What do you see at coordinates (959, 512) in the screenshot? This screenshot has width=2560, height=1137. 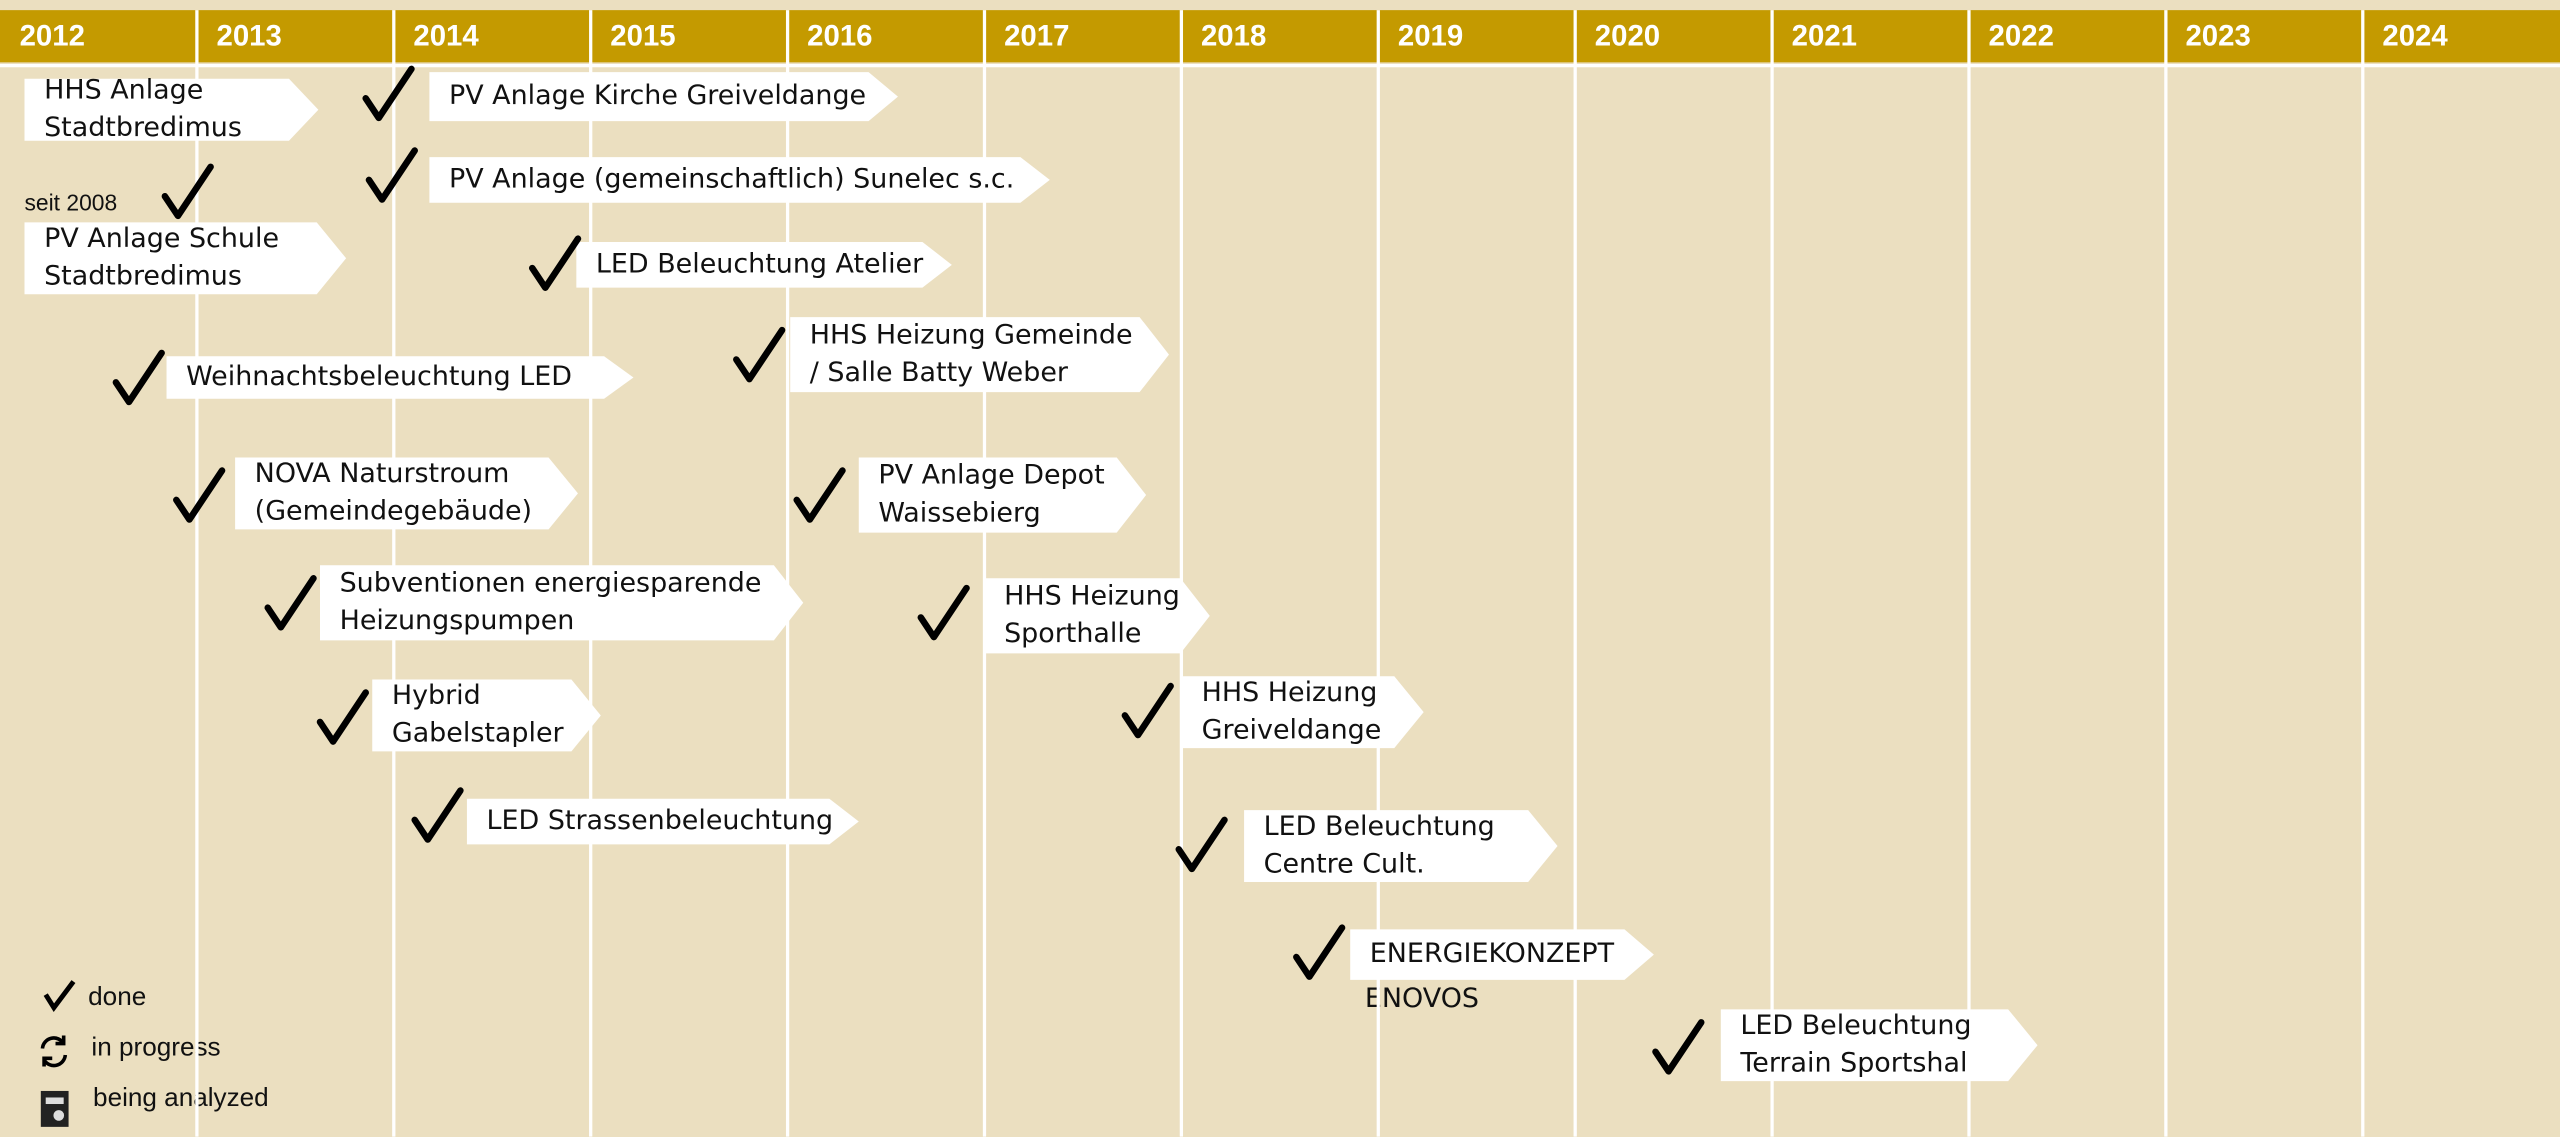 I see `item-label: Waissebierg` at bounding box center [959, 512].